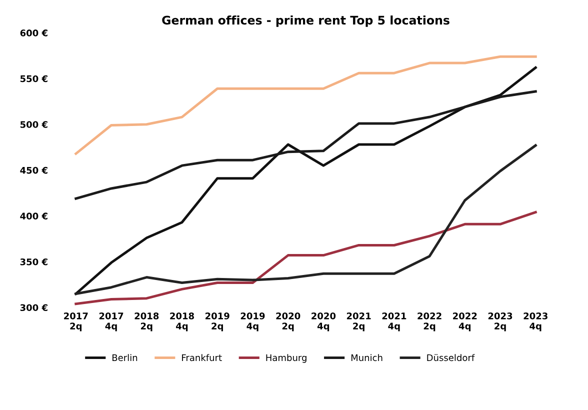 Image resolution: width=588 pixels, height=410 pixels. What do you see at coordinates (34, 216) in the screenshot?
I see `y-tick-label: 400 €` at bounding box center [34, 216].